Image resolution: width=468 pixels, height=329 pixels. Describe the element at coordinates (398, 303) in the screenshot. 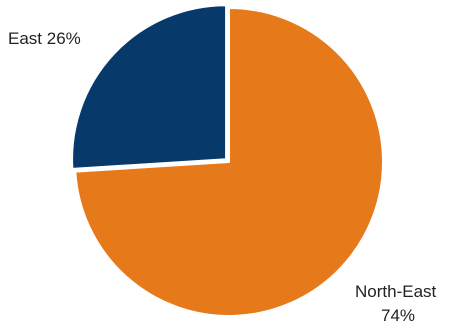

I see `slice-label-north-east: North-East 74%` at that location.